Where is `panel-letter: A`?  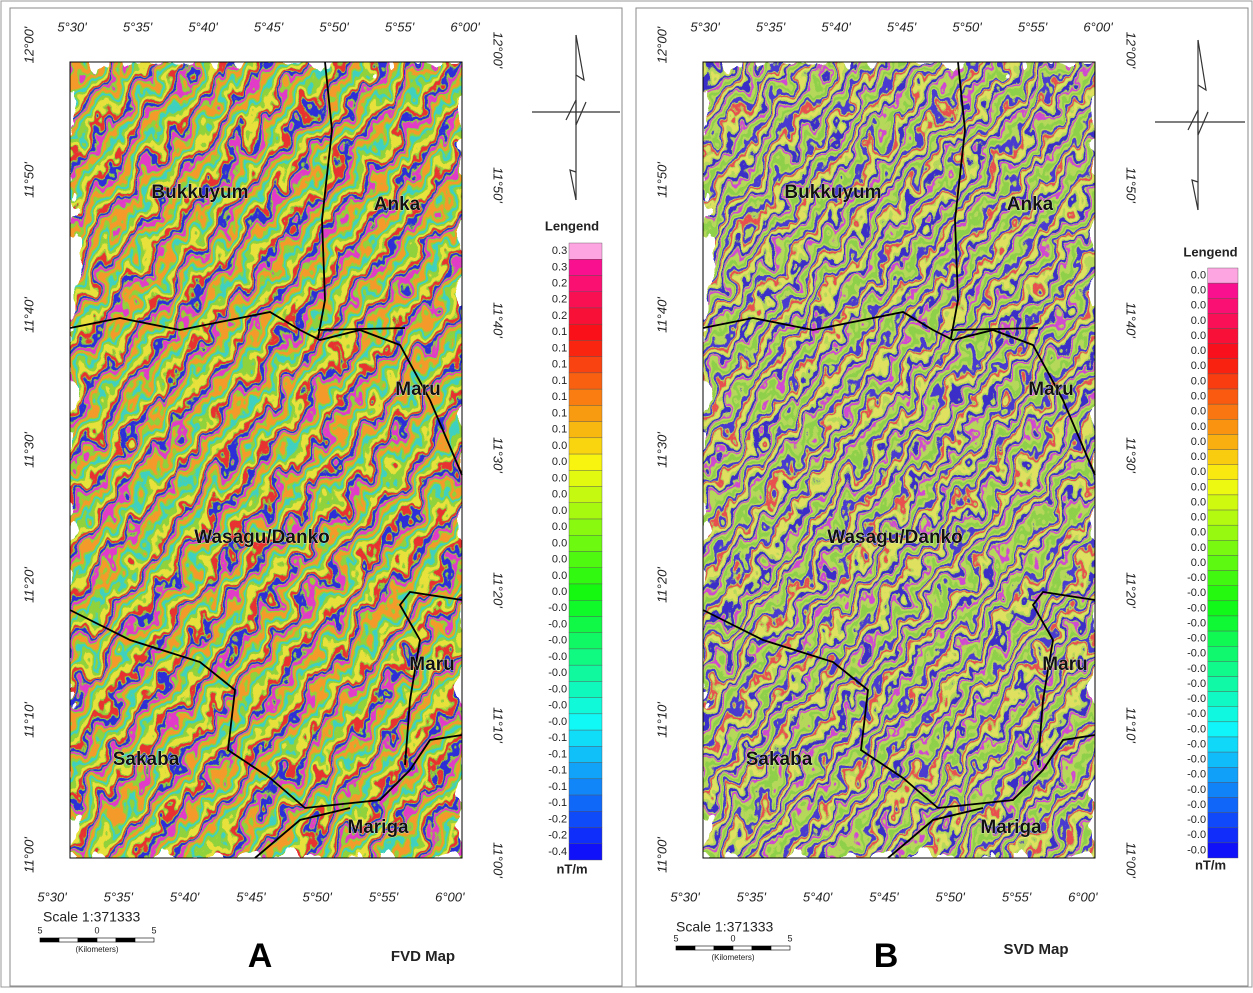 panel-letter: A is located at coordinates (260, 956).